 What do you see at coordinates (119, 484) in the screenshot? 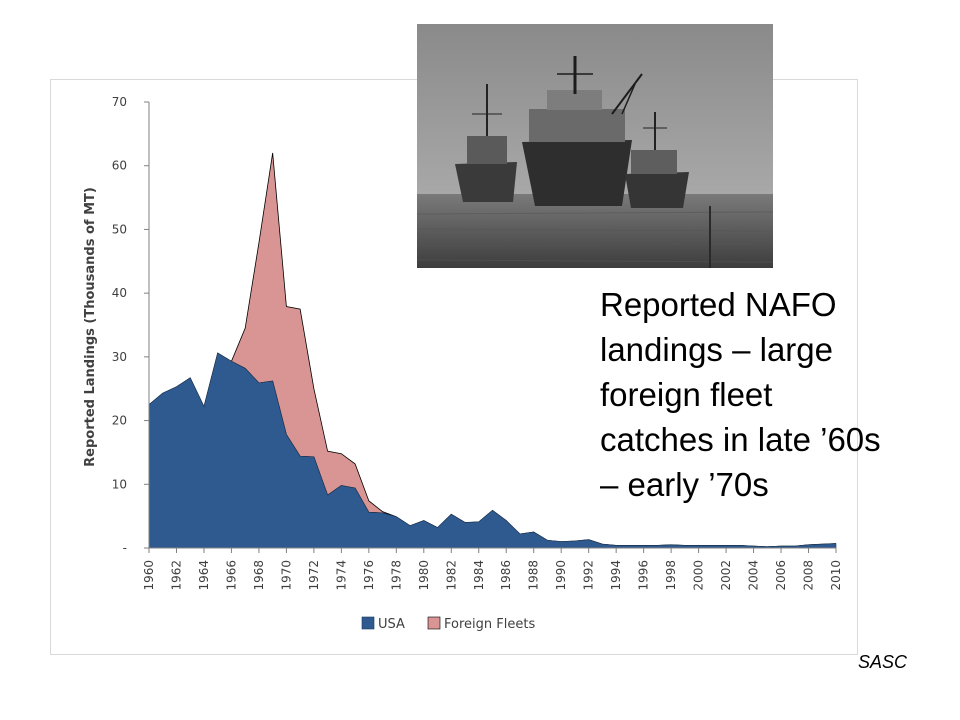
I see `y-tick-label: 10` at bounding box center [119, 484].